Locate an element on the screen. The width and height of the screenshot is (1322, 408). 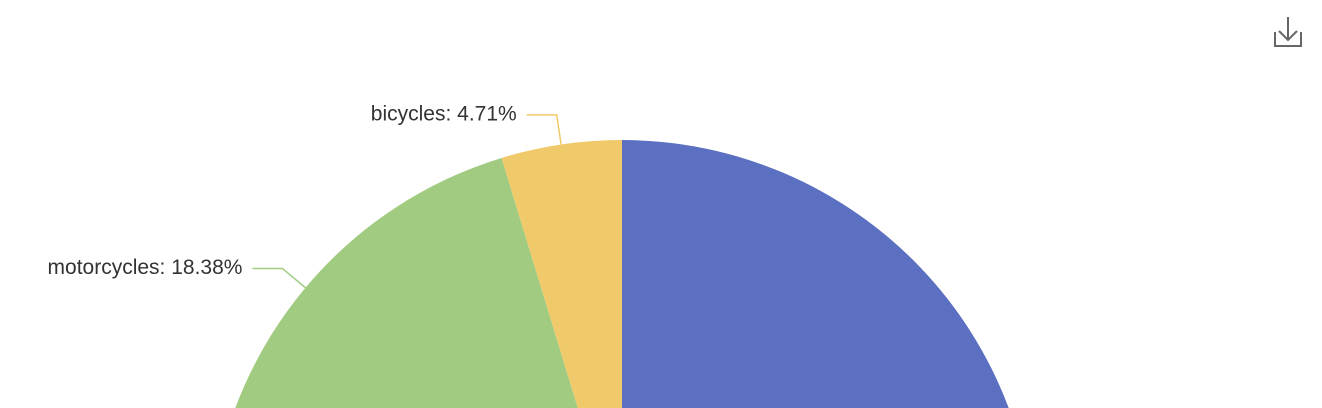
pie-slice is located at coordinates (561, 274).